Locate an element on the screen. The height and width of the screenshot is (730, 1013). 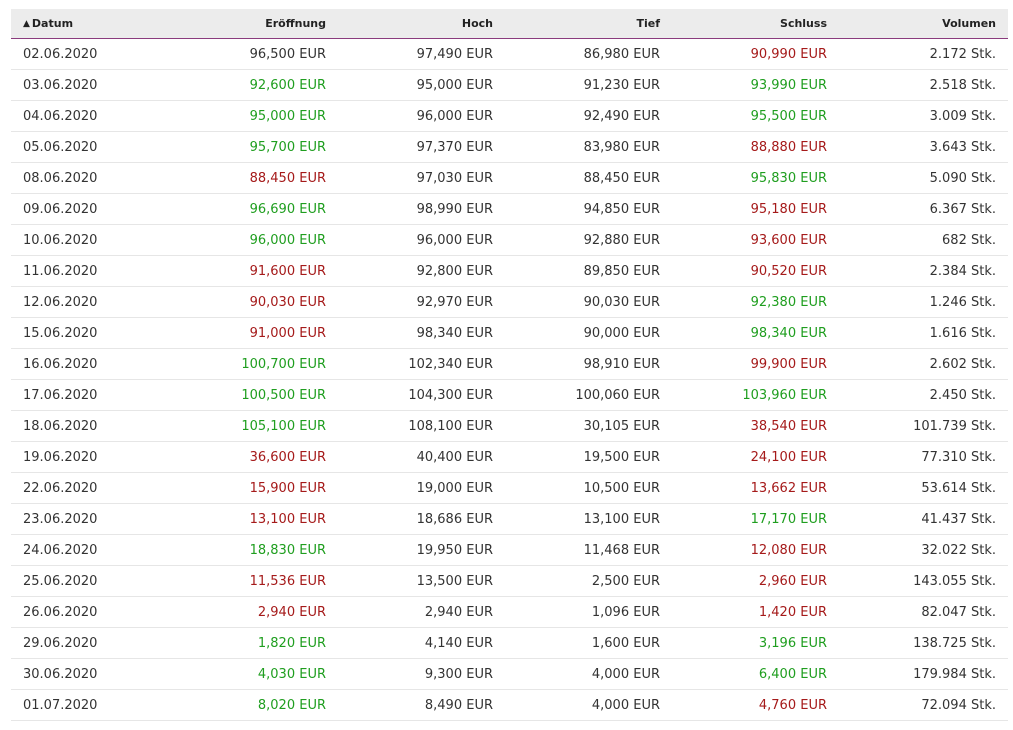
cell-close: 103,960 EUR is located at coordinates (755, 395).